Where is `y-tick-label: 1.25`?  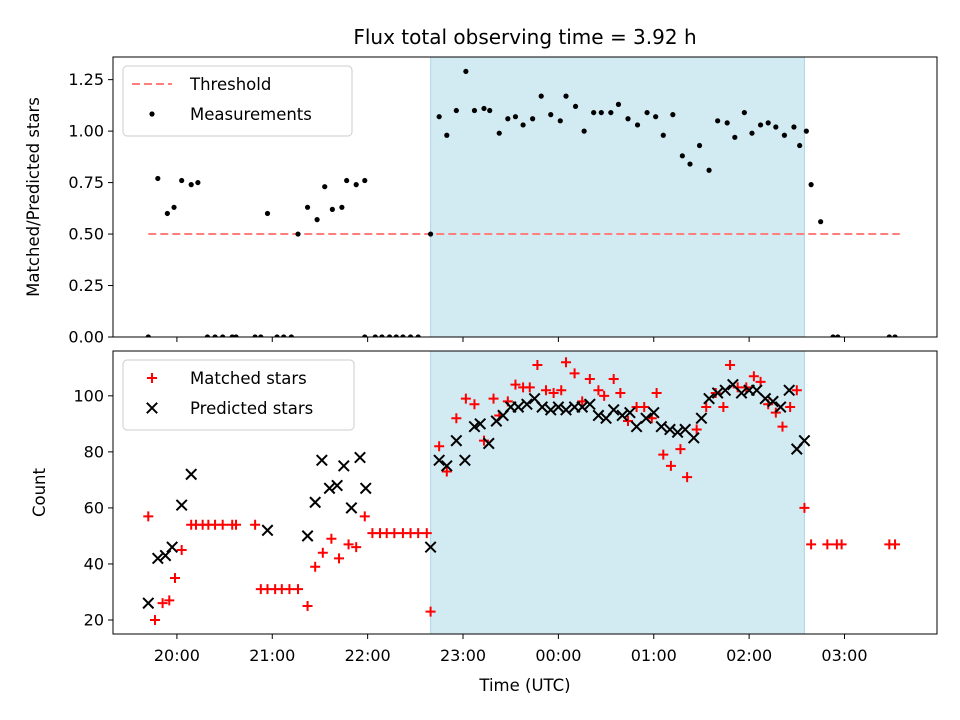 y-tick-label: 1.25 is located at coordinates (86, 79).